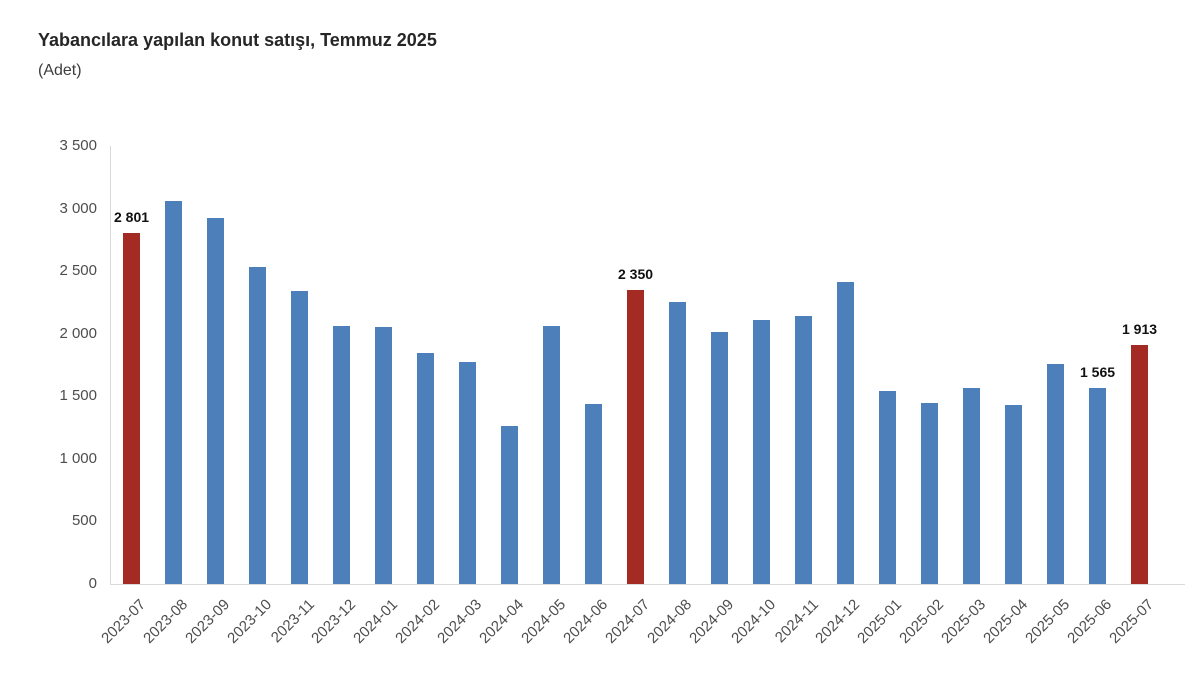 Image resolution: width=1200 pixels, height=697 pixels. What do you see at coordinates (92, 583) in the screenshot?
I see `y-tick-0: 0` at bounding box center [92, 583].